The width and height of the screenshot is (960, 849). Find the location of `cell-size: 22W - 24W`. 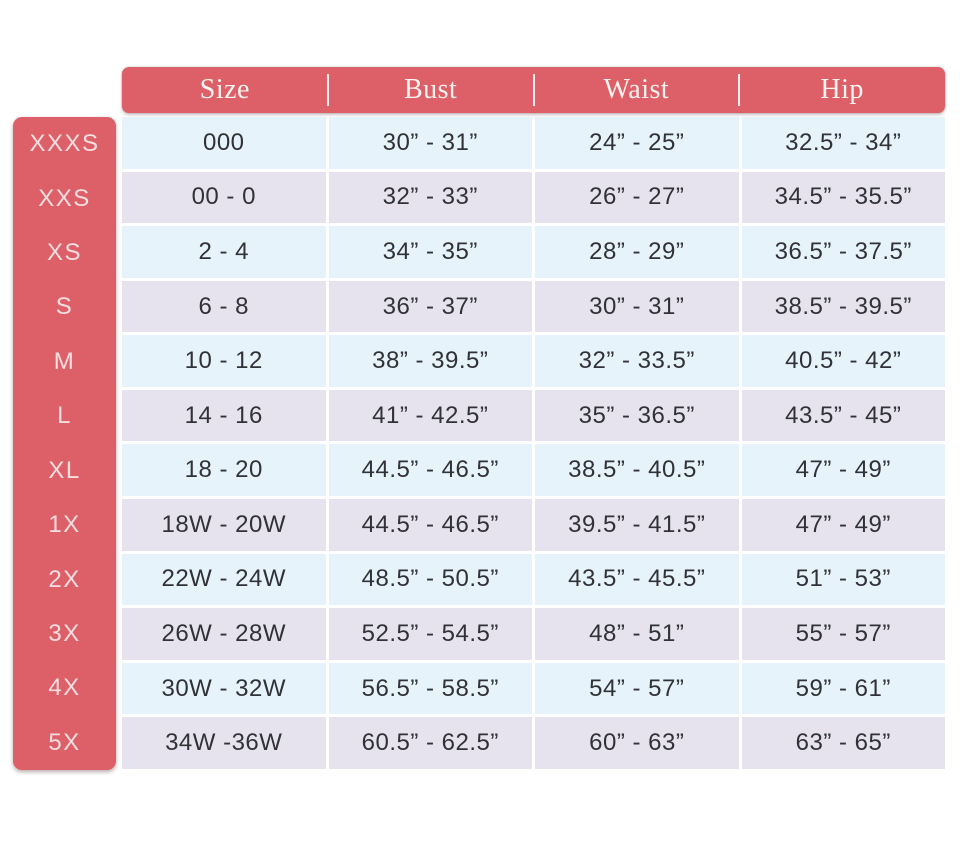

cell-size: 22W - 24W is located at coordinates (224, 579).